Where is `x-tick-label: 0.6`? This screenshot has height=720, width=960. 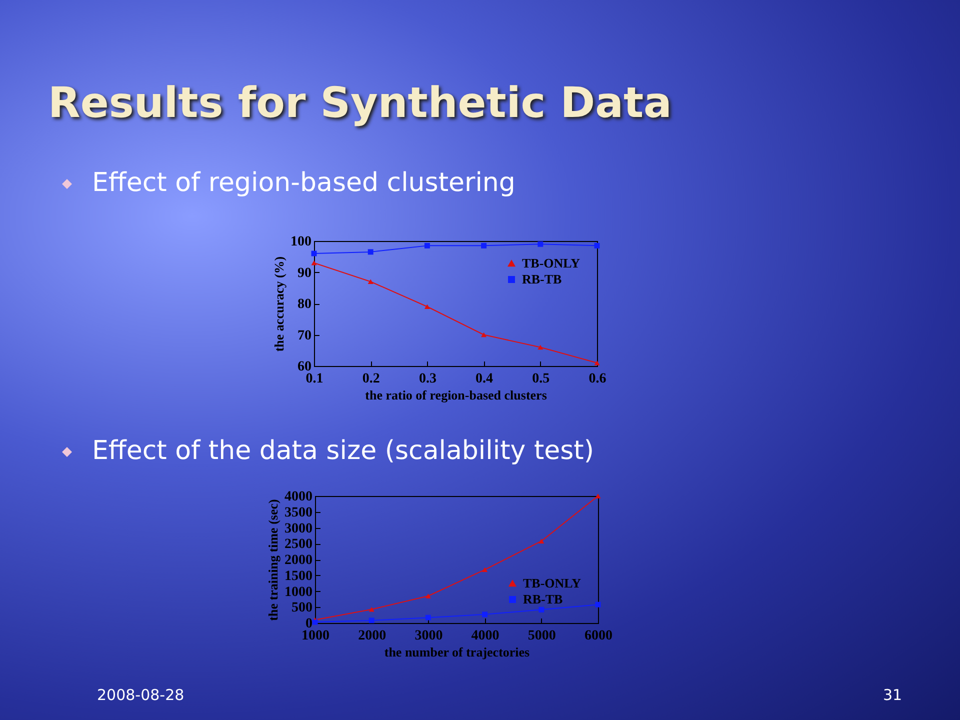 x-tick-label: 0.6 is located at coordinates (597, 379).